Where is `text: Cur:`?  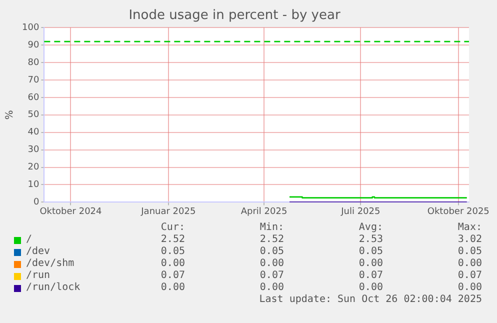 text: Cur: is located at coordinates (172, 227).